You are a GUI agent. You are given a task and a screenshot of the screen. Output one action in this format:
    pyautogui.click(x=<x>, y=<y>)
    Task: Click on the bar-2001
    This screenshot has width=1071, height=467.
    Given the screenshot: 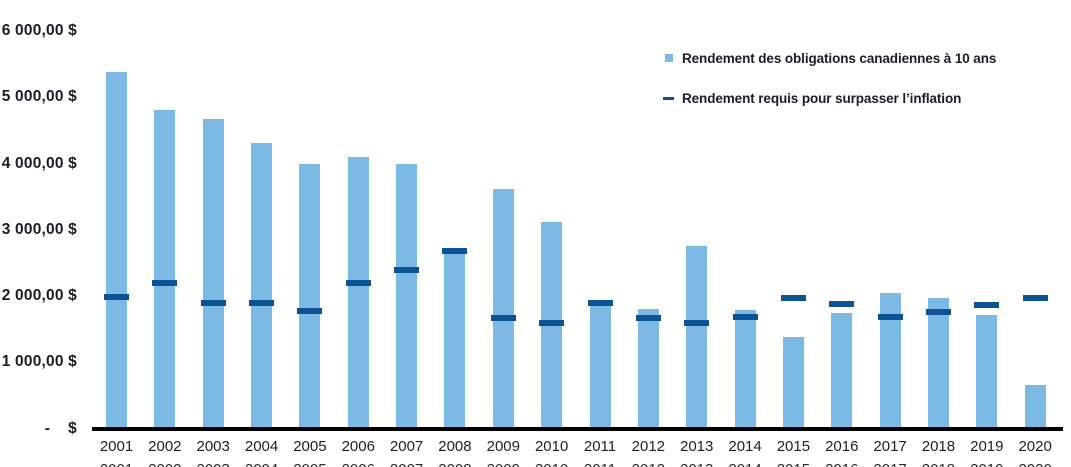 What is the action you would take?
    pyautogui.click(x=116, y=251)
    